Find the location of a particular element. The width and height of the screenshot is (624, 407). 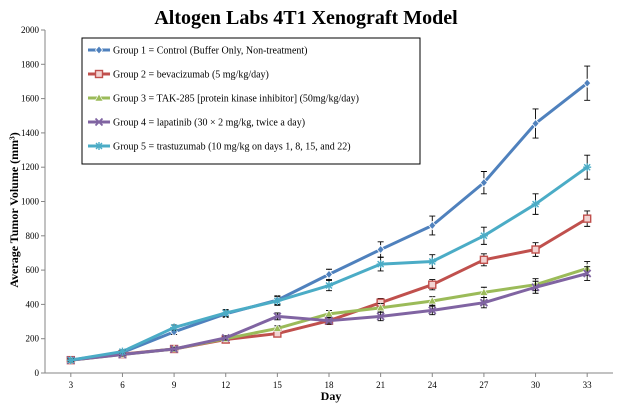

x-tick-label: 21 is located at coordinates (380, 385).